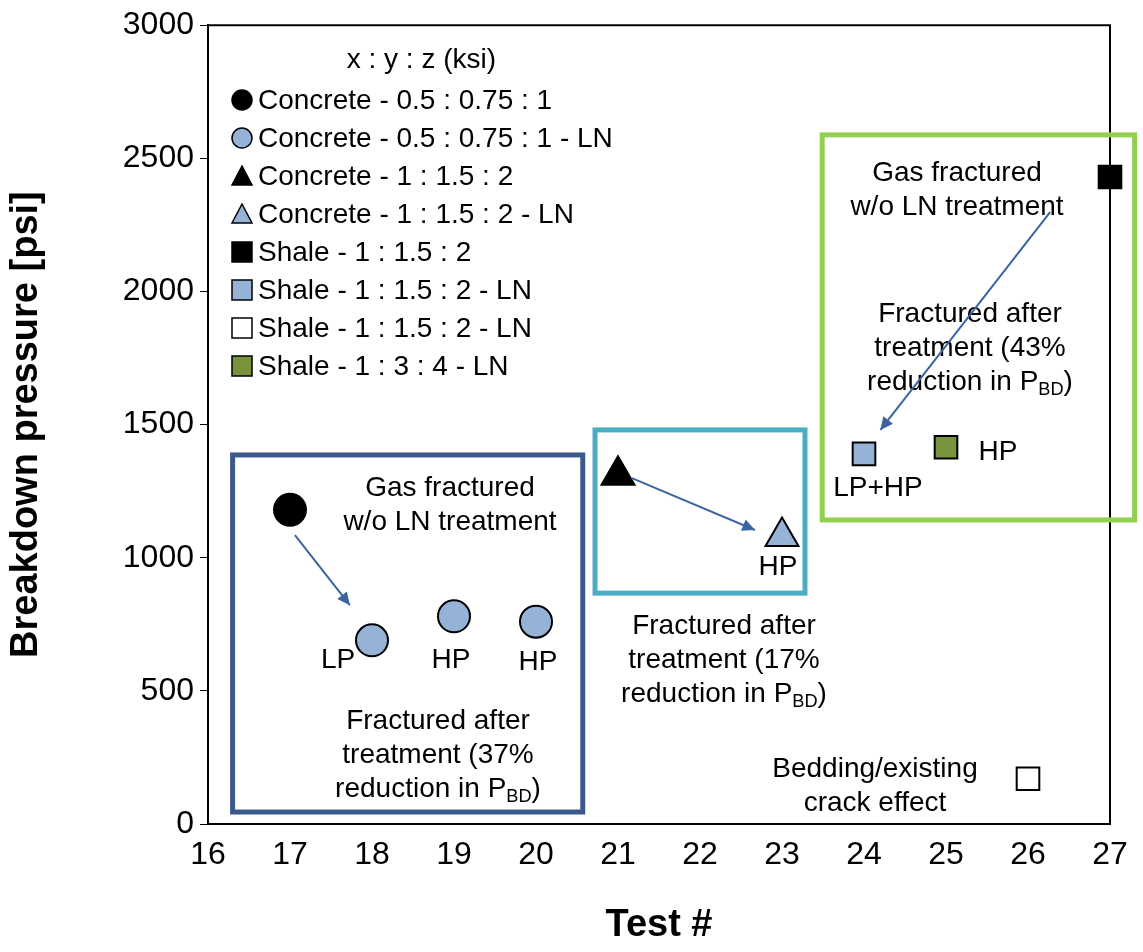  Describe the element at coordinates (158, 23) in the screenshot. I see `y-tick-label: 3000` at that location.